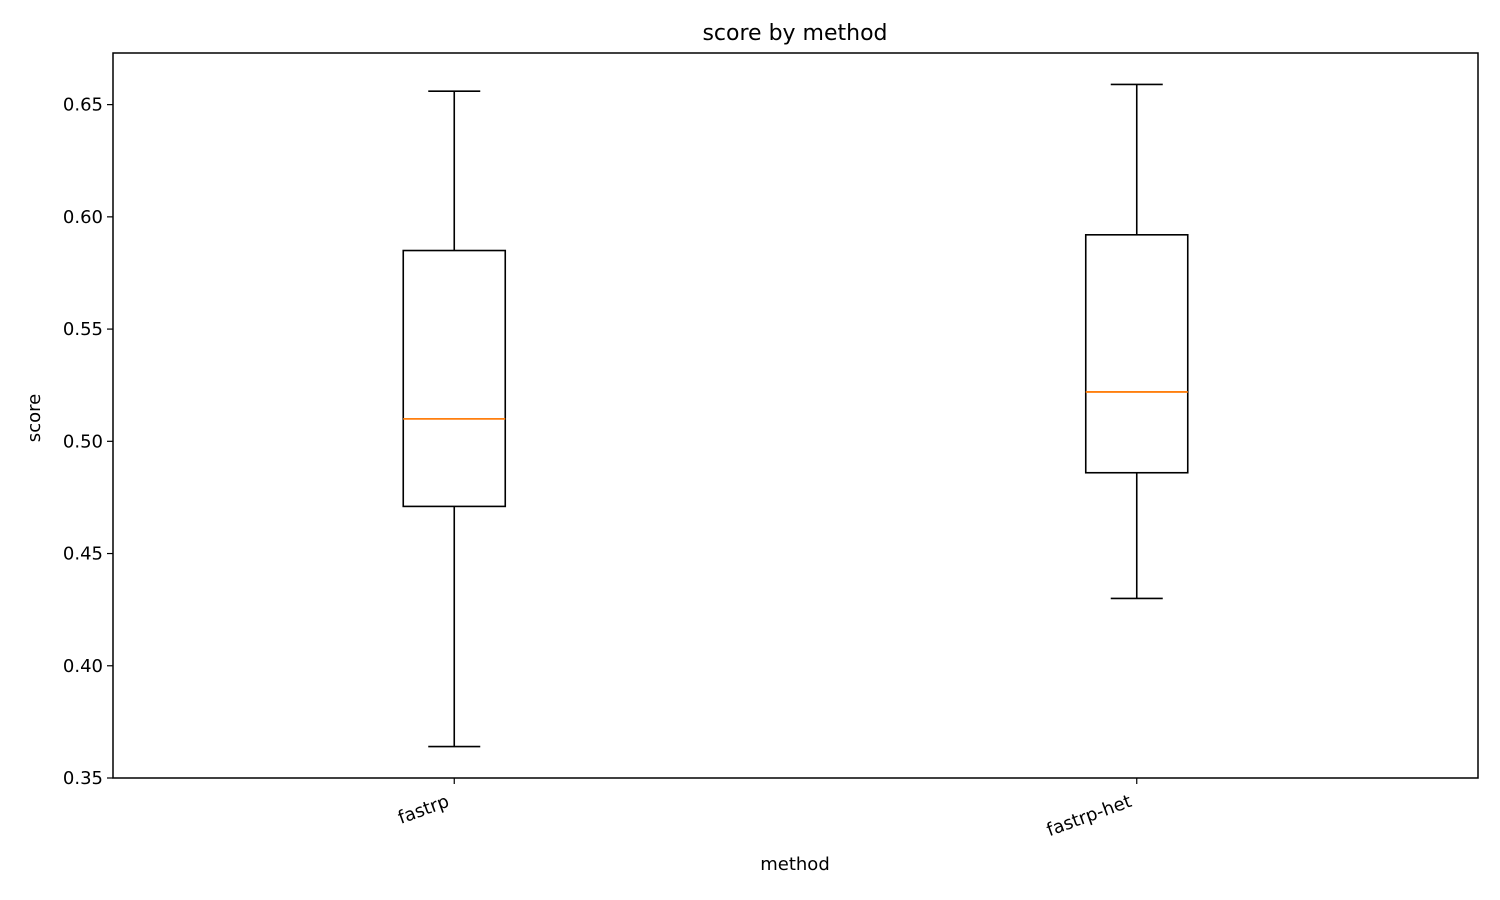 This screenshot has width=1500, height=900. What do you see at coordinates (83, 666) in the screenshot?
I see `y-tick-label: 0.40` at bounding box center [83, 666].